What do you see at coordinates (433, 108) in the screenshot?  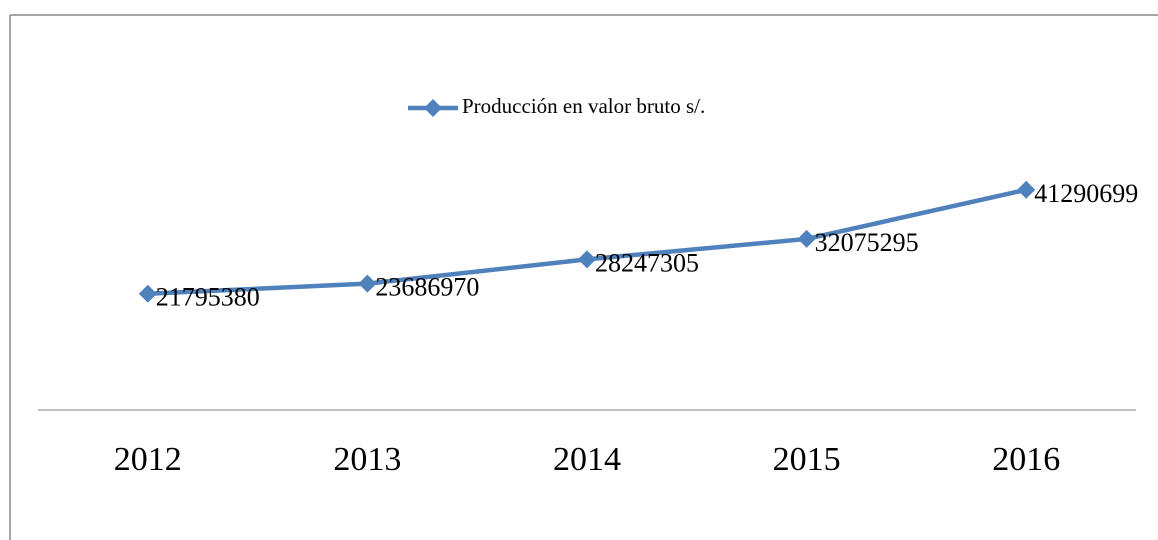 I see `legend-marker` at bounding box center [433, 108].